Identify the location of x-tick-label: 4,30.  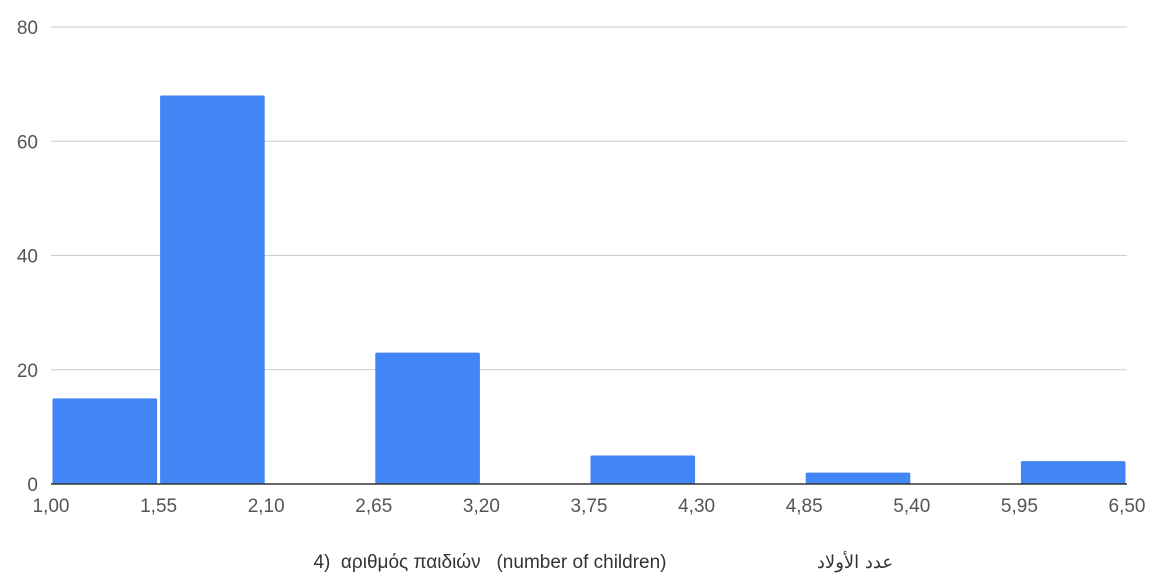
(696, 506).